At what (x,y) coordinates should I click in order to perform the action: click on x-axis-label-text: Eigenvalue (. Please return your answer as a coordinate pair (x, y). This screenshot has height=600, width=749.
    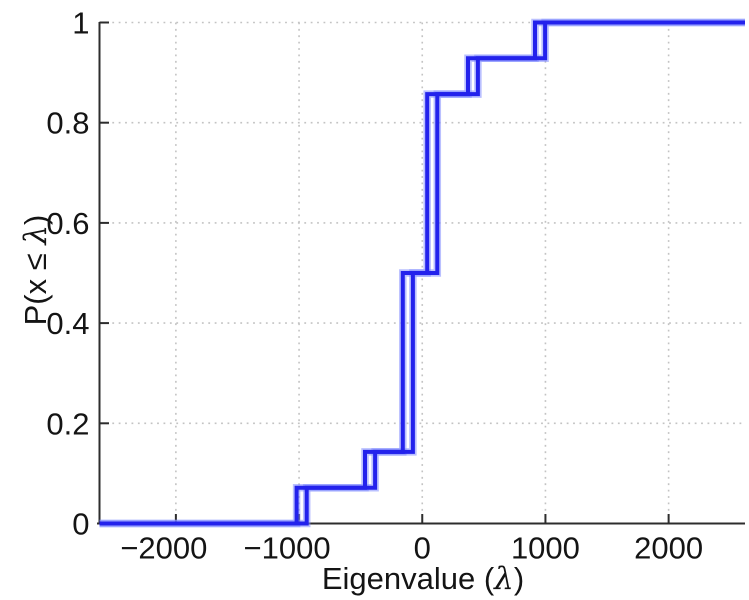
    Looking at the image, I should click on (408, 578).